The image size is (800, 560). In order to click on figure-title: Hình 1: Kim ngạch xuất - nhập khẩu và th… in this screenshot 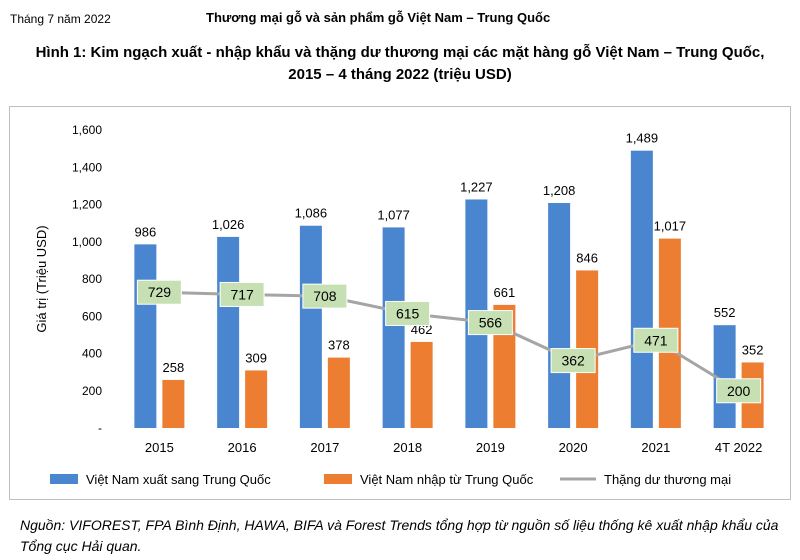, I will do `click(400, 64)`.